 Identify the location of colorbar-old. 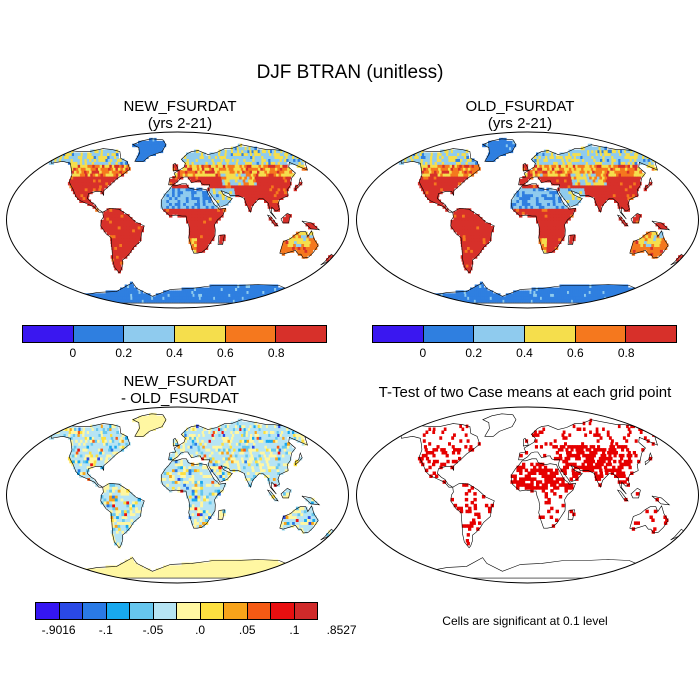
(524, 334).